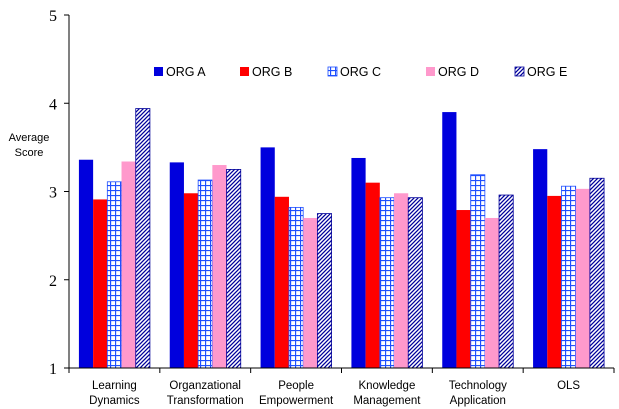 This screenshot has width=619, height=409. What do you see at coordinates (114, 401) in the screenshot?
I see `x-tick-label: Dynamics` at bounding box center [114, 401].